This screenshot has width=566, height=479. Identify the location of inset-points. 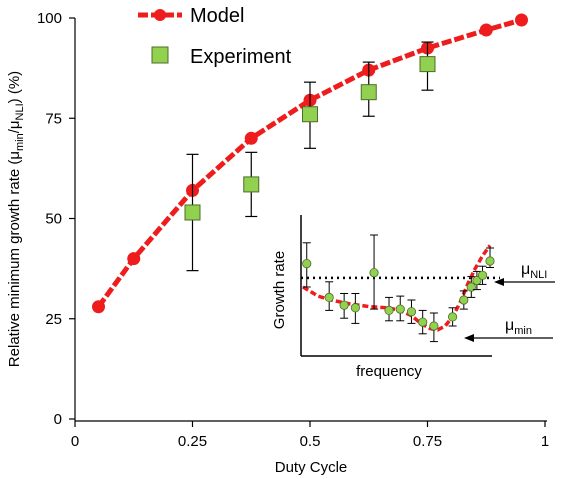
(398, 288).